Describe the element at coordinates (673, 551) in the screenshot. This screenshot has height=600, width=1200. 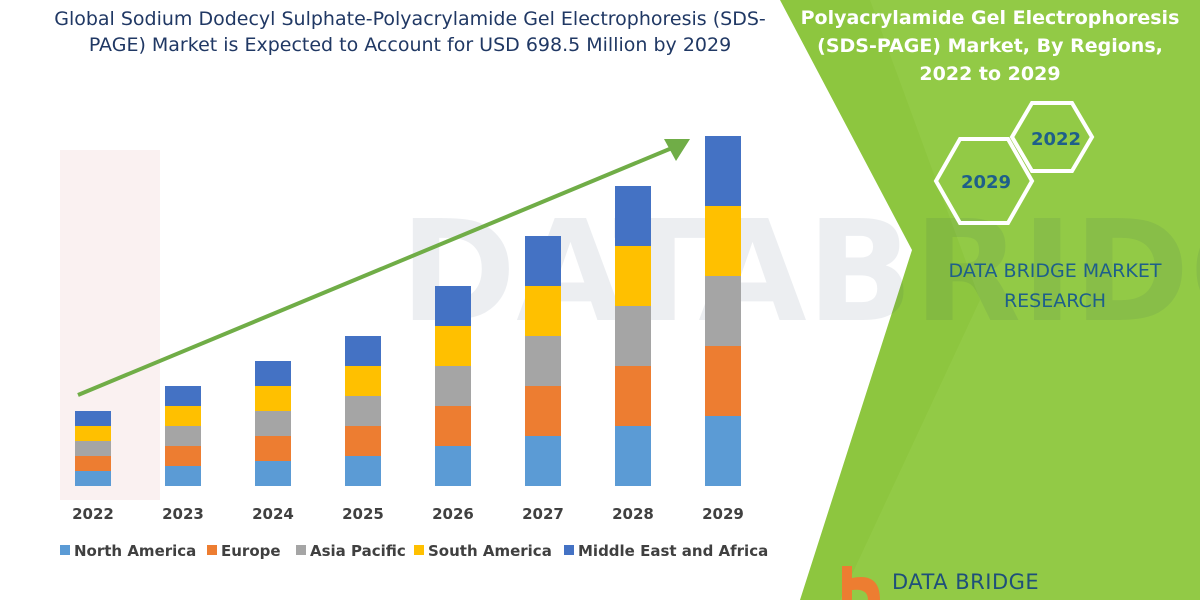
I see `legend-label: Middle East and Africa` at that location.